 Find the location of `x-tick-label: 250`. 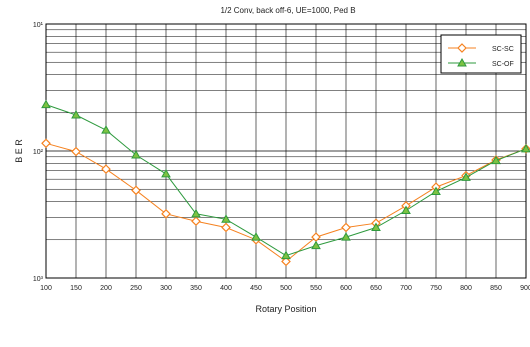

x-tick-label: 250 is located at coordinates (136, 288).